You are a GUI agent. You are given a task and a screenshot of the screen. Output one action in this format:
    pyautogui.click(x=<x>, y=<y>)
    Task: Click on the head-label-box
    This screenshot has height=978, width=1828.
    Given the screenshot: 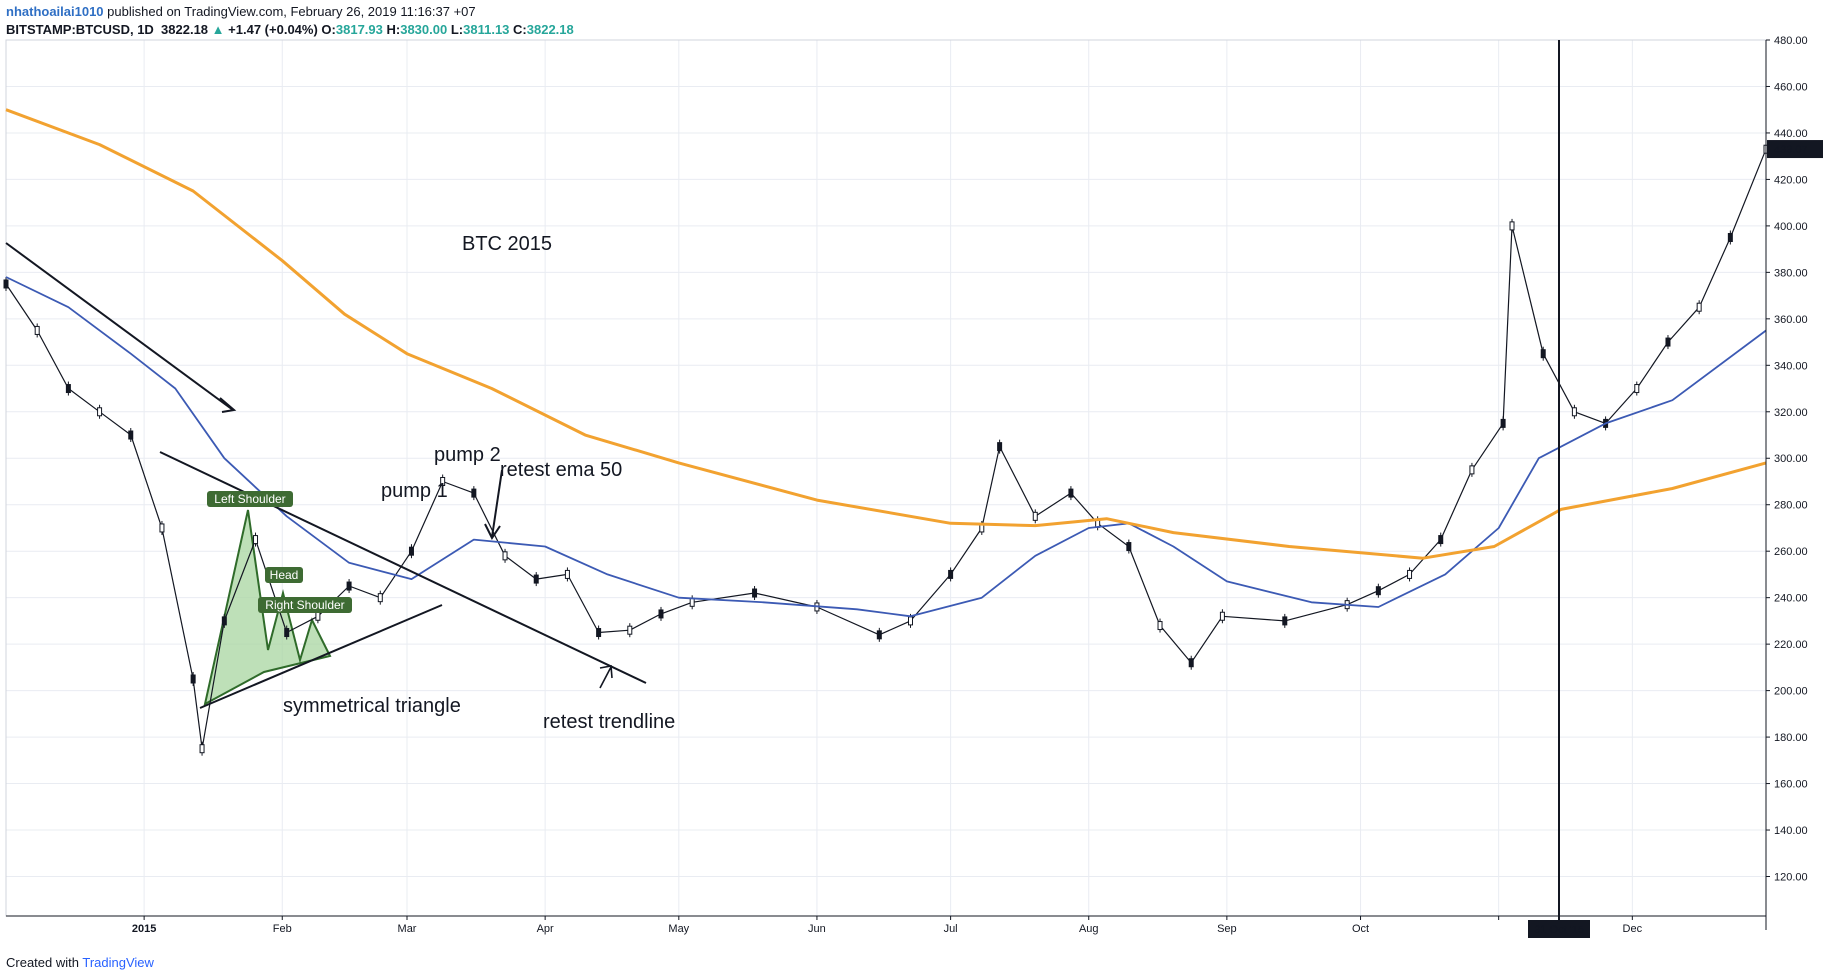 What is the action you would take?
    pyautogui.click(x=284, y=575)
    